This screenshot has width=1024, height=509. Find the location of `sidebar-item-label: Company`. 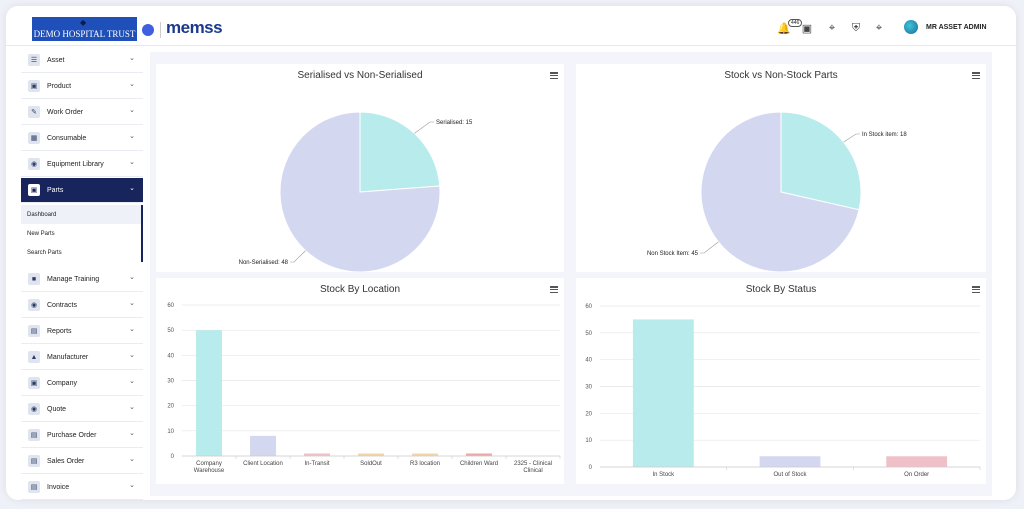

sidebar-item-label: Company is located at coordinates (62, 383).